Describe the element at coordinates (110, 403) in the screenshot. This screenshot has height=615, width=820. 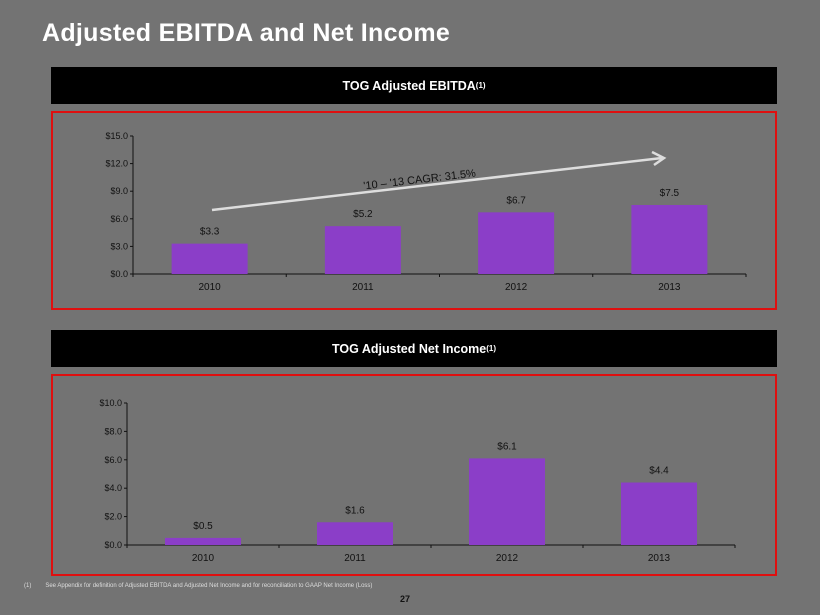
I see `y-tick-label: $10.0` at that location.